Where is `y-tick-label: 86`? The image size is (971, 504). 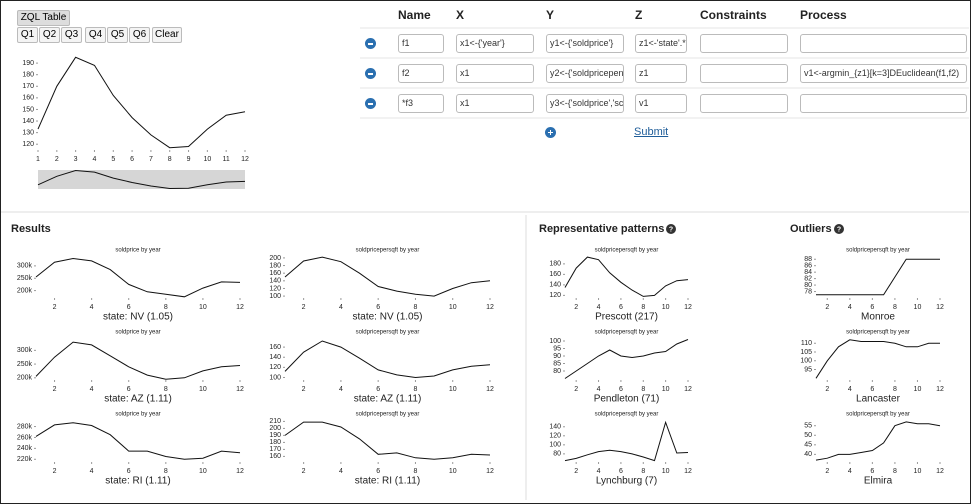 y-tick-label: 86 is located at coordinates (808, 266).